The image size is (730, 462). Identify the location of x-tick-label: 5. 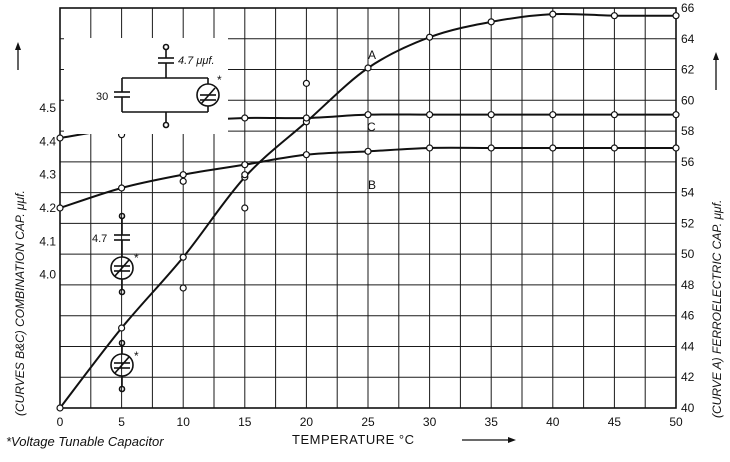
(121, 422).